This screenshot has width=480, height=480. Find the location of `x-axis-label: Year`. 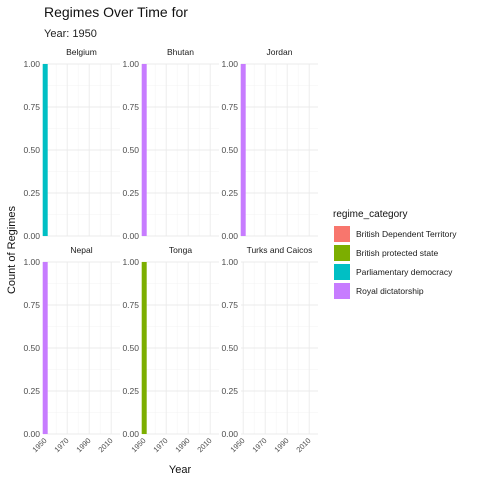

x-axis-label: Year is located at coordinates (180, 470).